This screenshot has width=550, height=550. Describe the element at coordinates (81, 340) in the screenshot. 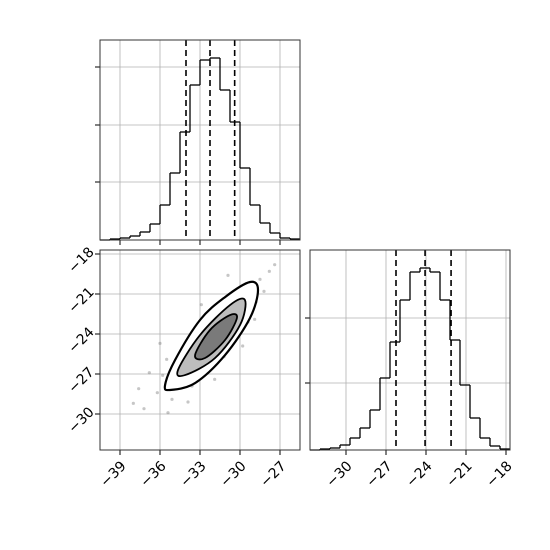

I see `y-tick-label: −24` at that location.